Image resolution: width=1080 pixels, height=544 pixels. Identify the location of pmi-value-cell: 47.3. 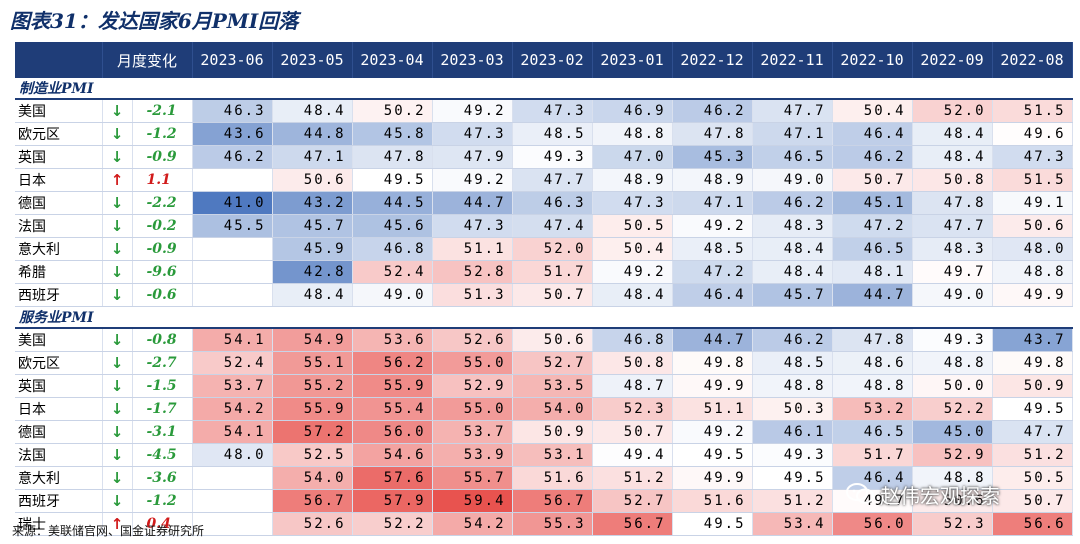
(552, 111).